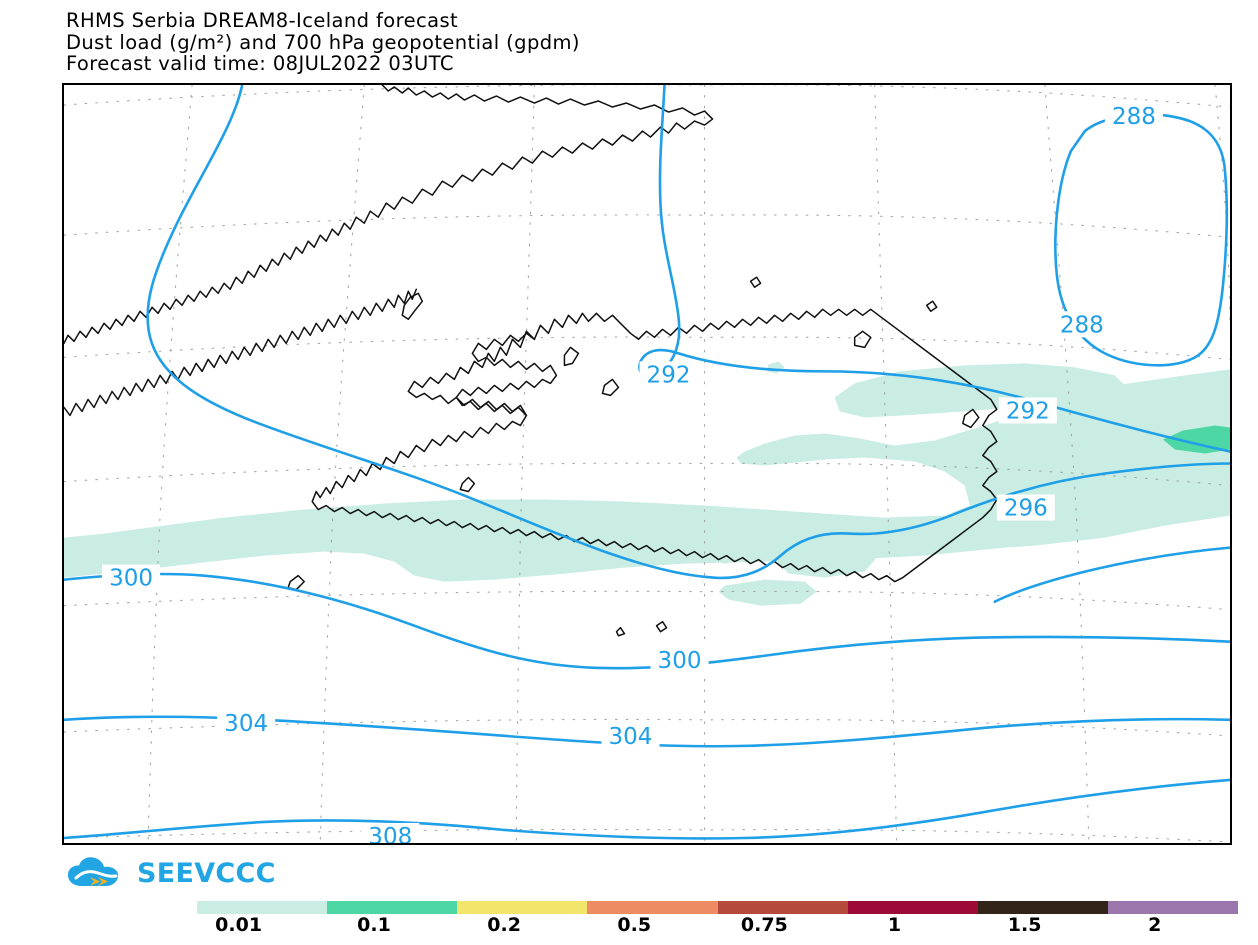  I want to click on dust-load-colorbar-labels: 0.01 0.1 0.2 0.5 0.75 1 1.5 2, so click(717, 928).